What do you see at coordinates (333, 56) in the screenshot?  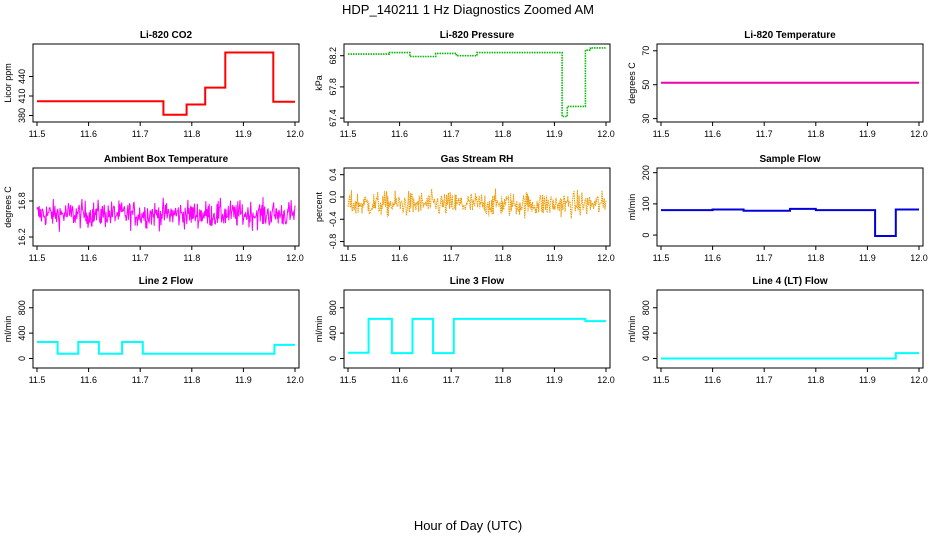 I see `y-tick-label: 68.2` at bounding box center [333, 56].